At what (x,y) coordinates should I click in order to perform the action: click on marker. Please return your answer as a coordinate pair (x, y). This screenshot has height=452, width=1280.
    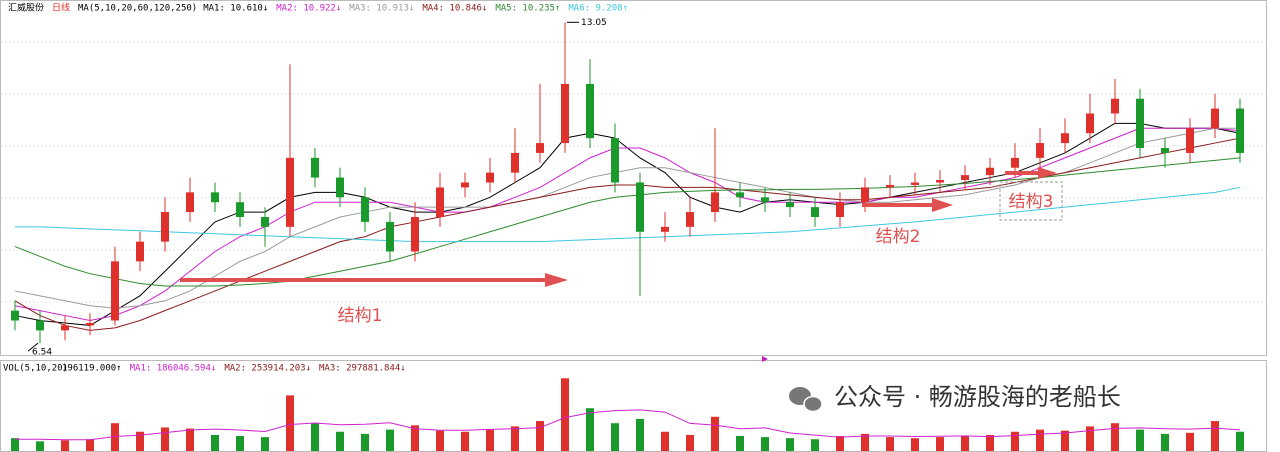
    Looking at the image, I should click on (765, 359).